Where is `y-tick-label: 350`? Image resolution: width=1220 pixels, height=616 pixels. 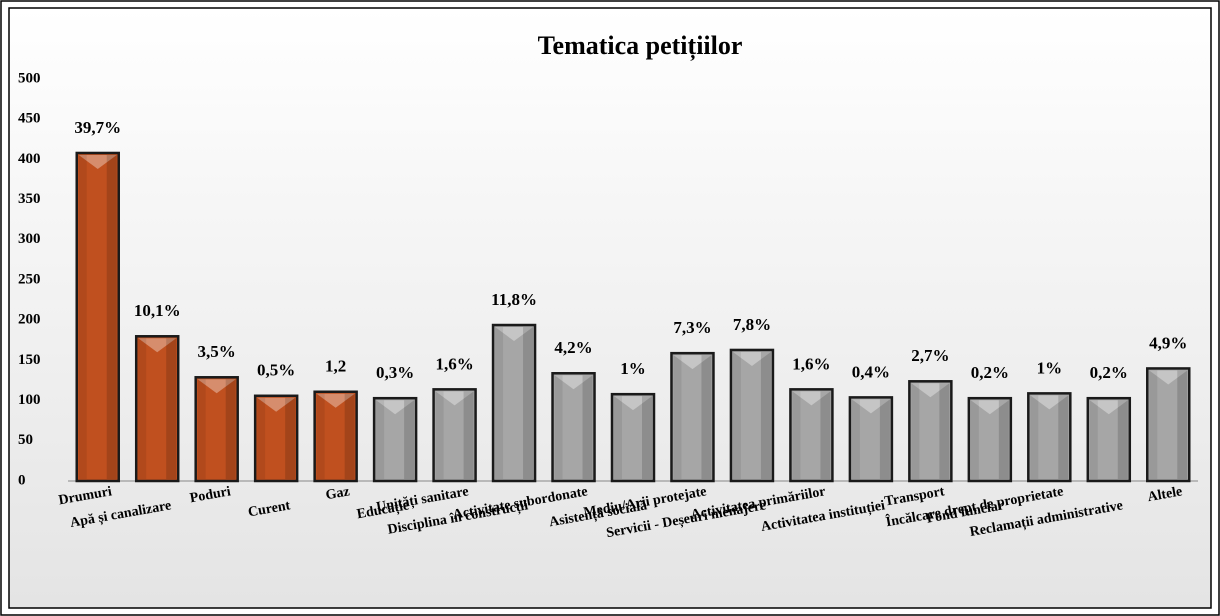
y-tick-label: 350 is located at coordinates (29, 199).